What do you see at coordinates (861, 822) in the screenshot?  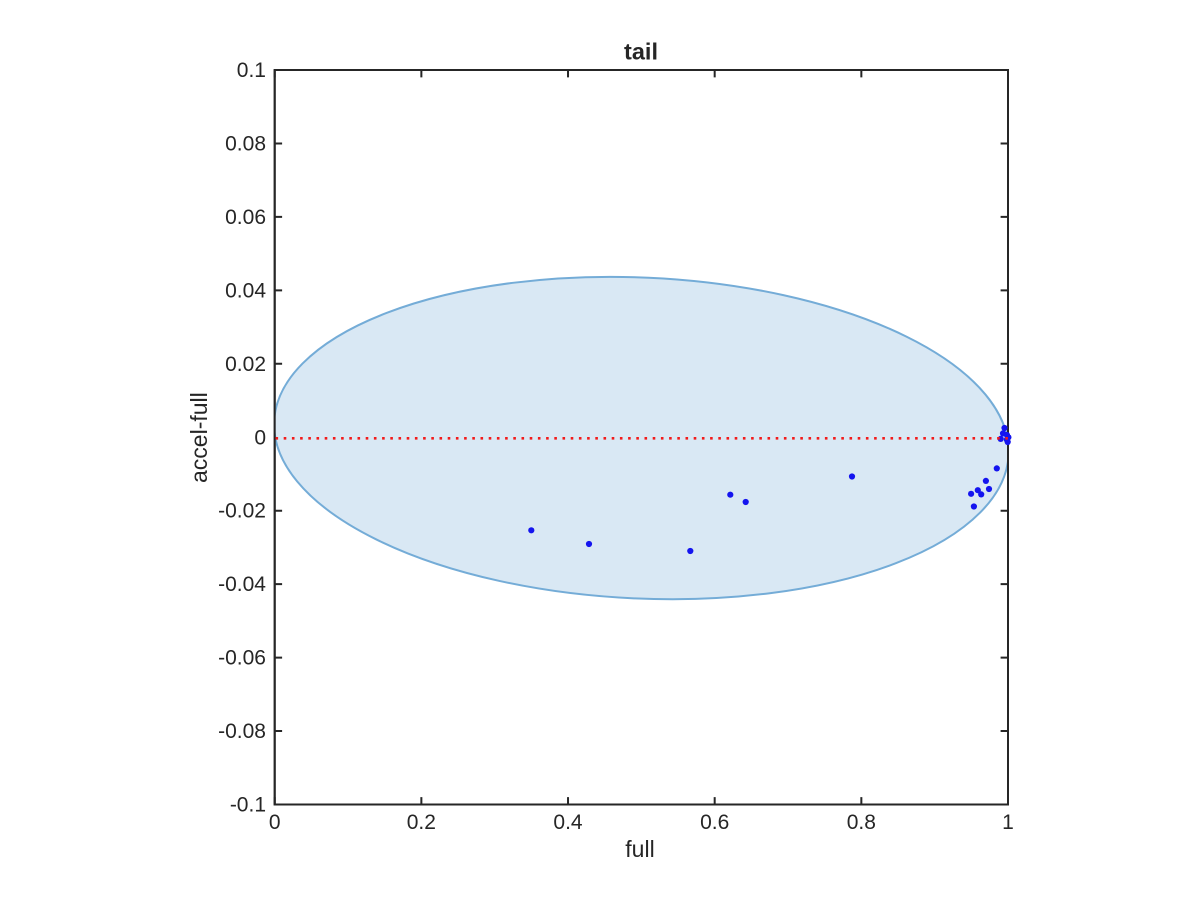 I see `svg-text: 0.8` at bounding box center [861, 822].